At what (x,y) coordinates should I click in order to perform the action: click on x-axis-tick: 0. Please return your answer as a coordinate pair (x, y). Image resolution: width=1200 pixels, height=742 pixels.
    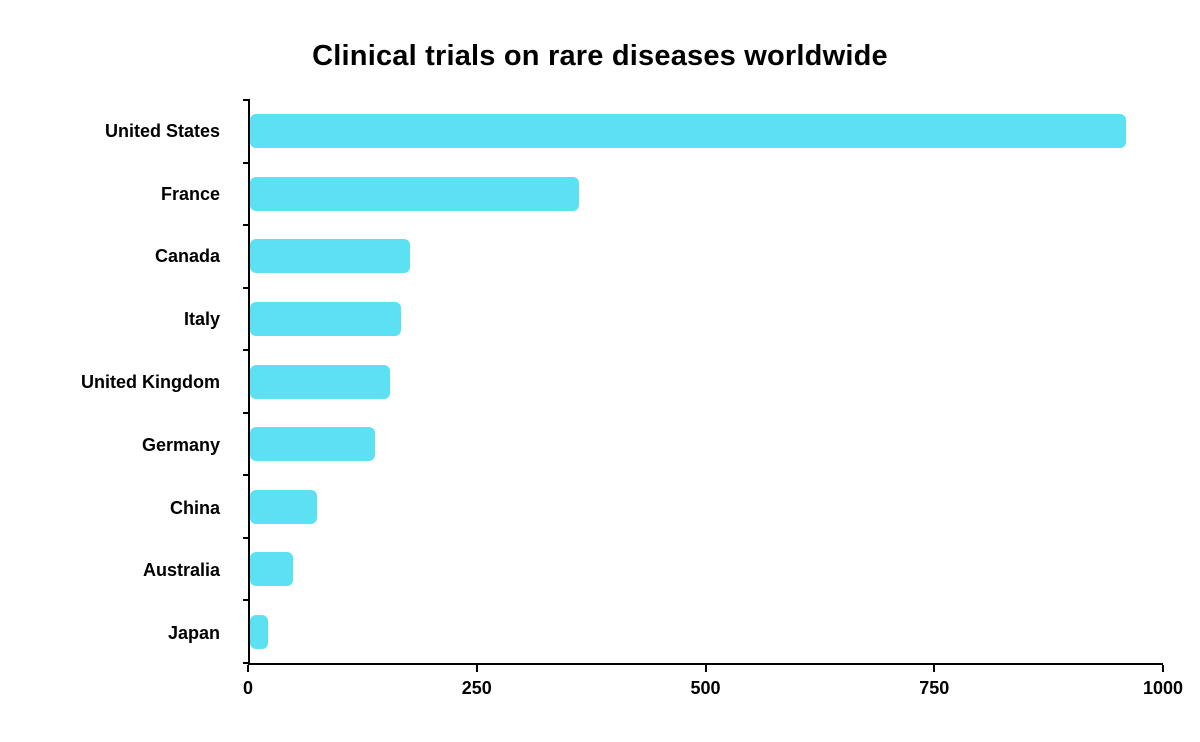
    Looking at the image, I should click on (248, 682).